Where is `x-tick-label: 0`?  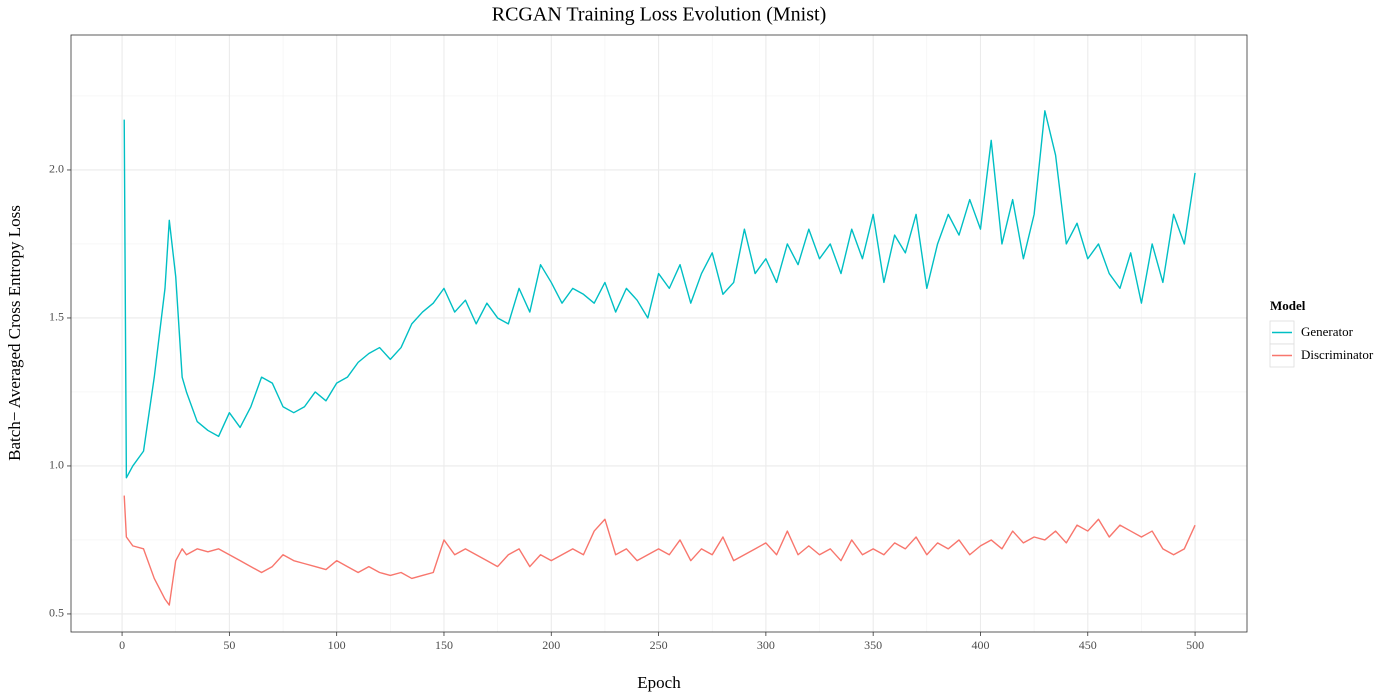
x-tick-label: 0 is located at coordinates (122, 645).